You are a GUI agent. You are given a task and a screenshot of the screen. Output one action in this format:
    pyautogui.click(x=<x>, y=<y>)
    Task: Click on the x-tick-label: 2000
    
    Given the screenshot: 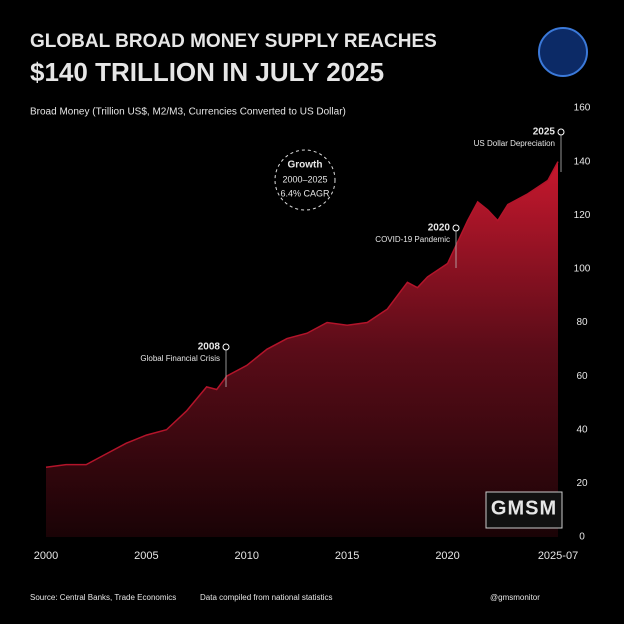 What is the action you would take?
    pyautogui.click(x=46, y=556)
    